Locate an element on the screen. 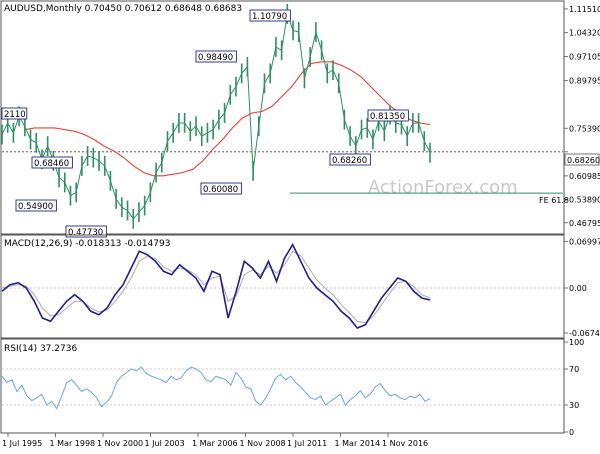 Image resolution: width=600 pixels, height=454 pixels. price-reference-lines is located at coordinates (282, 172).